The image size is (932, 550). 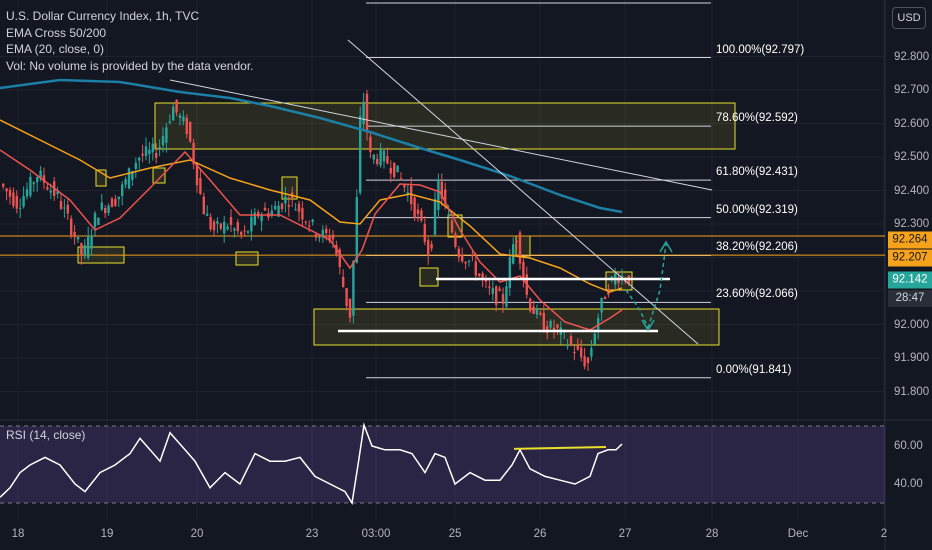 I want to click on time-tick-label: 27, so click(x=625, y=534).